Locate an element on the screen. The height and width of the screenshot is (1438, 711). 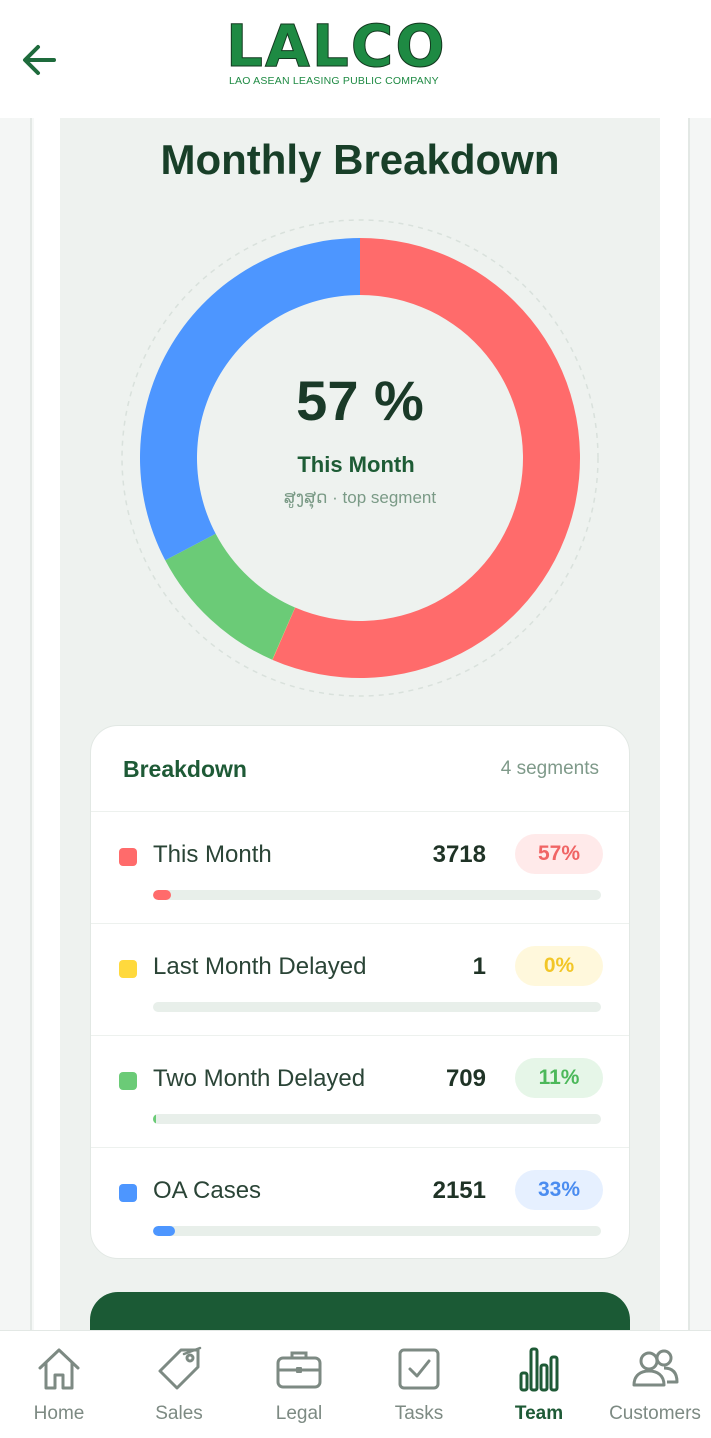
breakdown-title: Breakdown is located at coordinates (185, 769).